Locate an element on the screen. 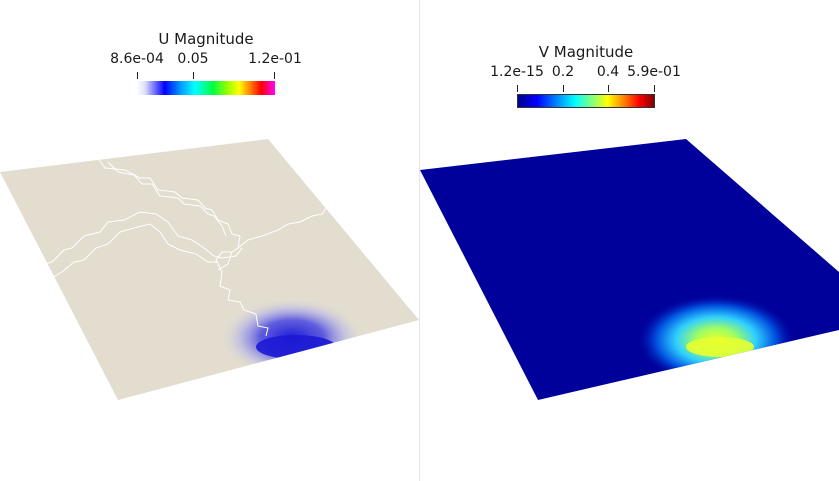 The width and height of the screenshot is (839, 481). v-magnitude-spot is located at coordinates (716, 340).